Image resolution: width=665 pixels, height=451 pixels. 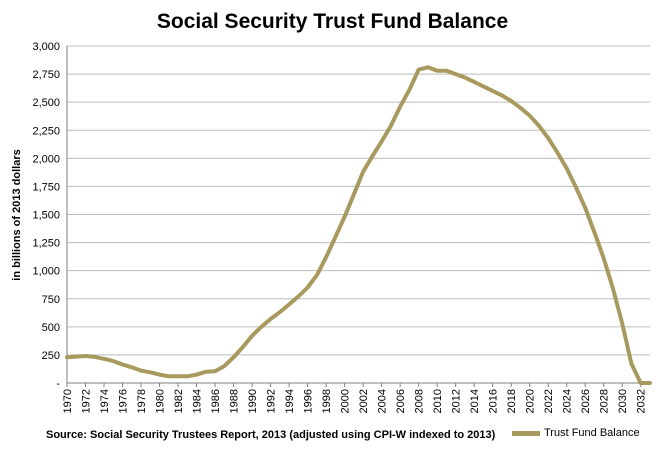 What do you see at coordinates (142, 401) in the screenshot?
I see `x-tick-label: 1978` at bounding box center [142, 401].